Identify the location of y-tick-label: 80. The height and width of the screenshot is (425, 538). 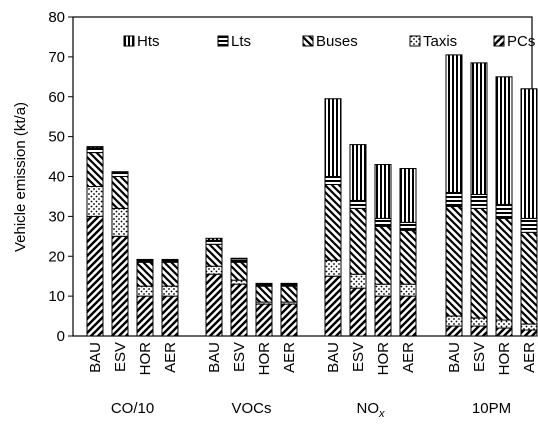
(56, 17).